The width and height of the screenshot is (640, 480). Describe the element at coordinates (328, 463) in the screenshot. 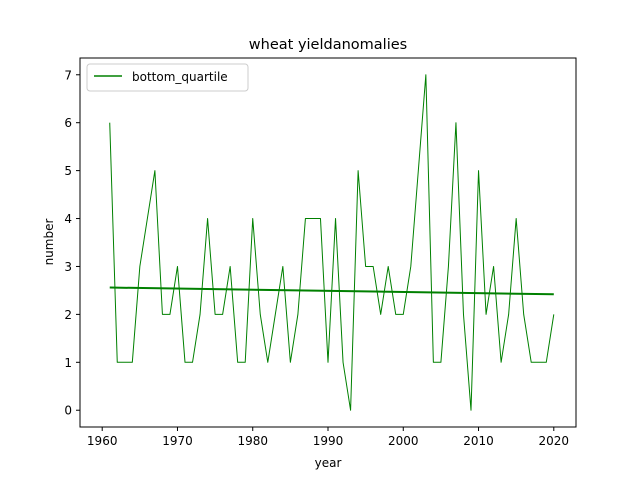

I see `x-axis-label: year` at that location.